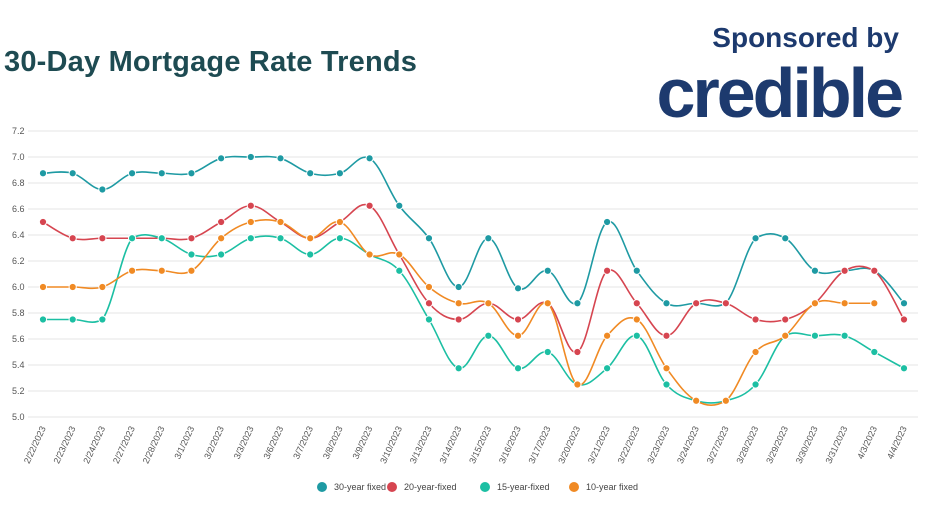 This screenshot has width=931, height=506. Describe the element at coordinates (18, 183) in the screenshot. I see `y-tick-label: 6.8` at that location.